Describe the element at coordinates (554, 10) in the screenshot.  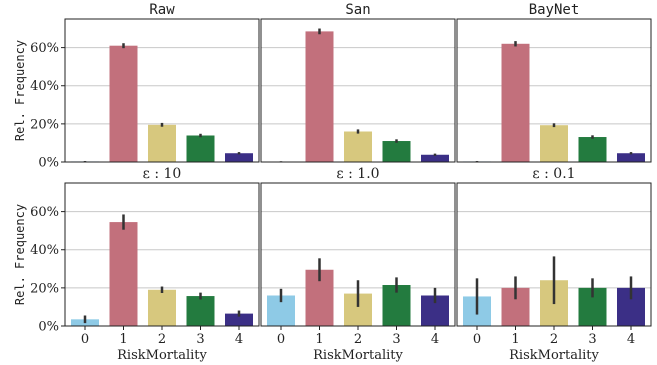
I see `panel-title: BayNet` at that location.